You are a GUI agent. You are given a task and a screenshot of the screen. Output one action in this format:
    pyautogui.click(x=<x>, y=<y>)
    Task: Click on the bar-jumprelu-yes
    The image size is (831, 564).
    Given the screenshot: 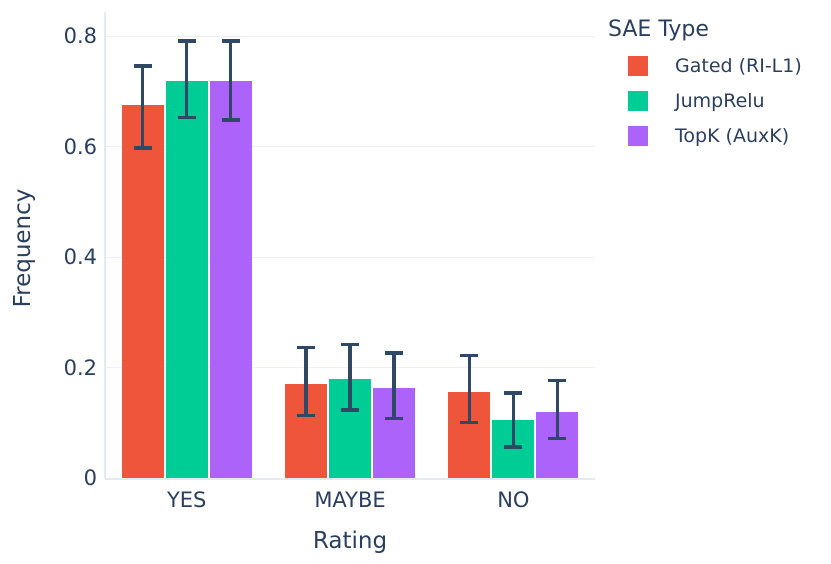 What is the action you would take?
    pyautogui.click(x=186, y=279)
    